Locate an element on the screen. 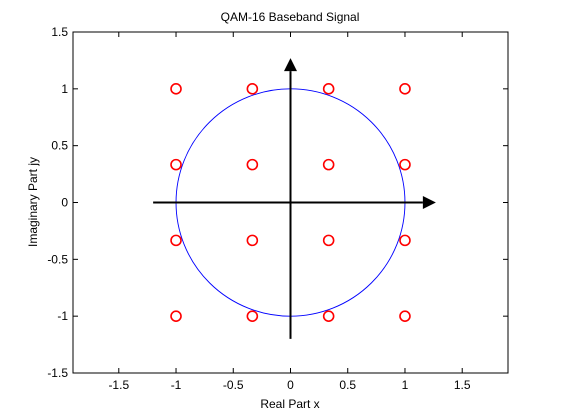 The height and width of the screenshot is (420, 561). y-axis-label: Imaginary Part jy is located at coordinates (33, 202).